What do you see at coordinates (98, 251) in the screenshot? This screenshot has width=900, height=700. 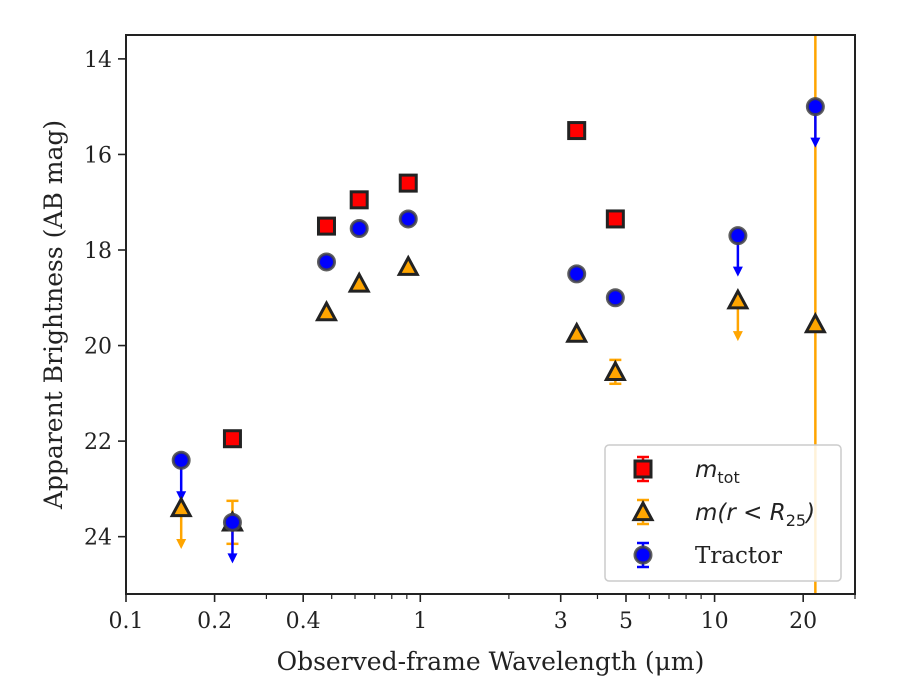 I see `y-tick-label: 18` at bounding box center [98, 251].